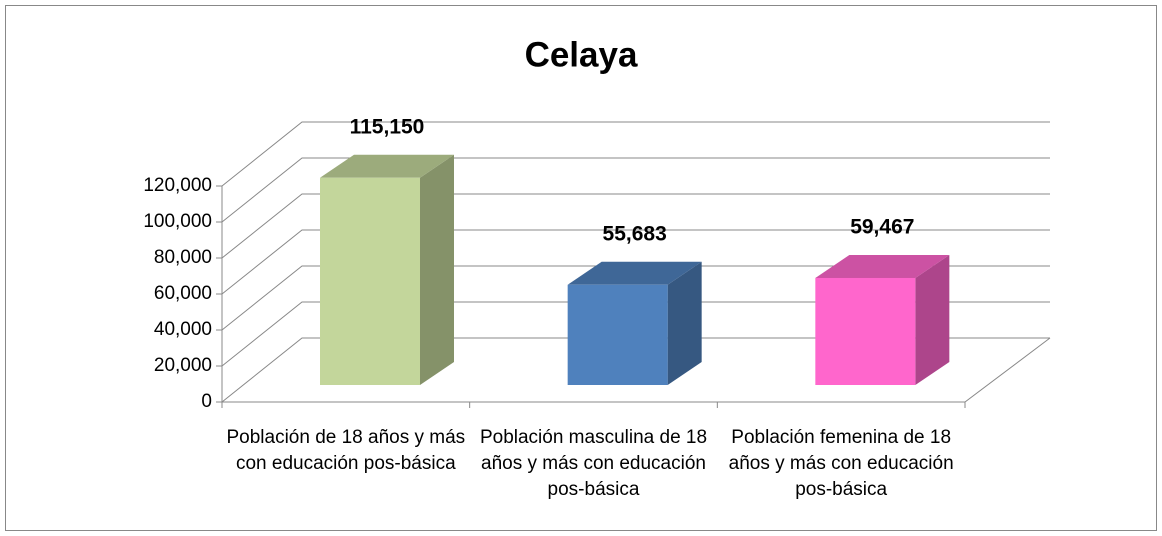  I want to click on y-tick-label: 40,000, so click(183, 329).